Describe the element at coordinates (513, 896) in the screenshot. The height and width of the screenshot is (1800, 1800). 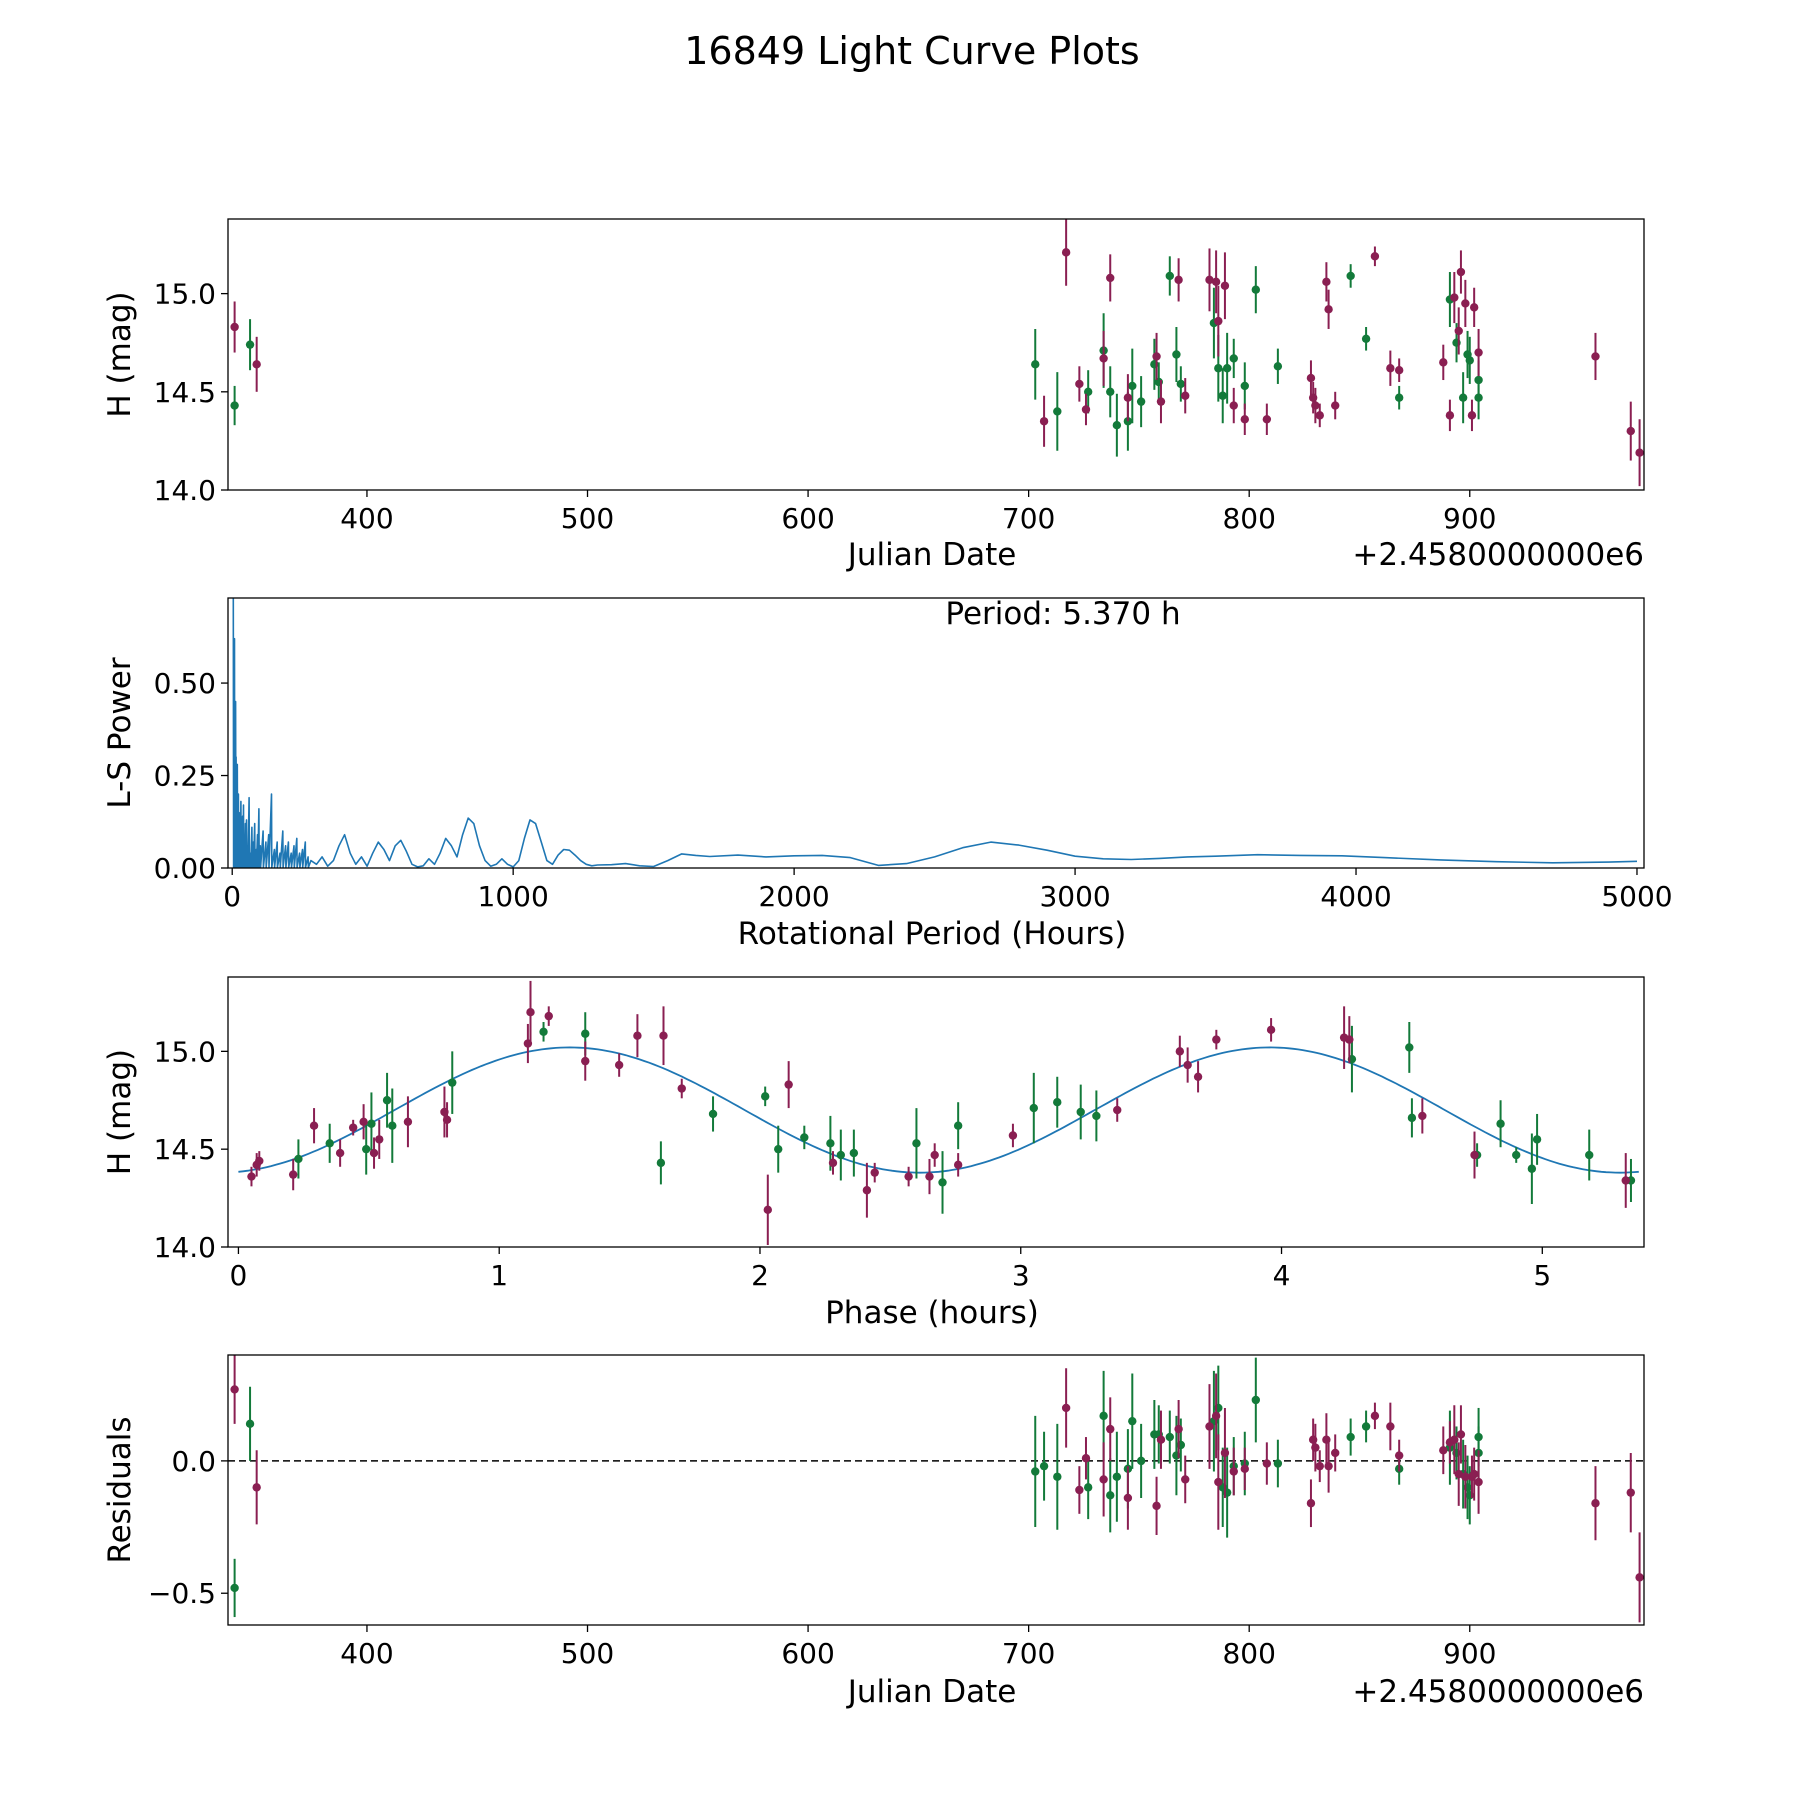
I see `periodogram-x-tick-label: 1000` at that location.